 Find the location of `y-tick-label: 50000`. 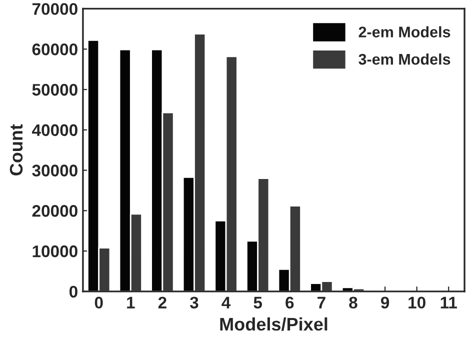

y-tick-label: 50000 is located at coordinates (55, 90).